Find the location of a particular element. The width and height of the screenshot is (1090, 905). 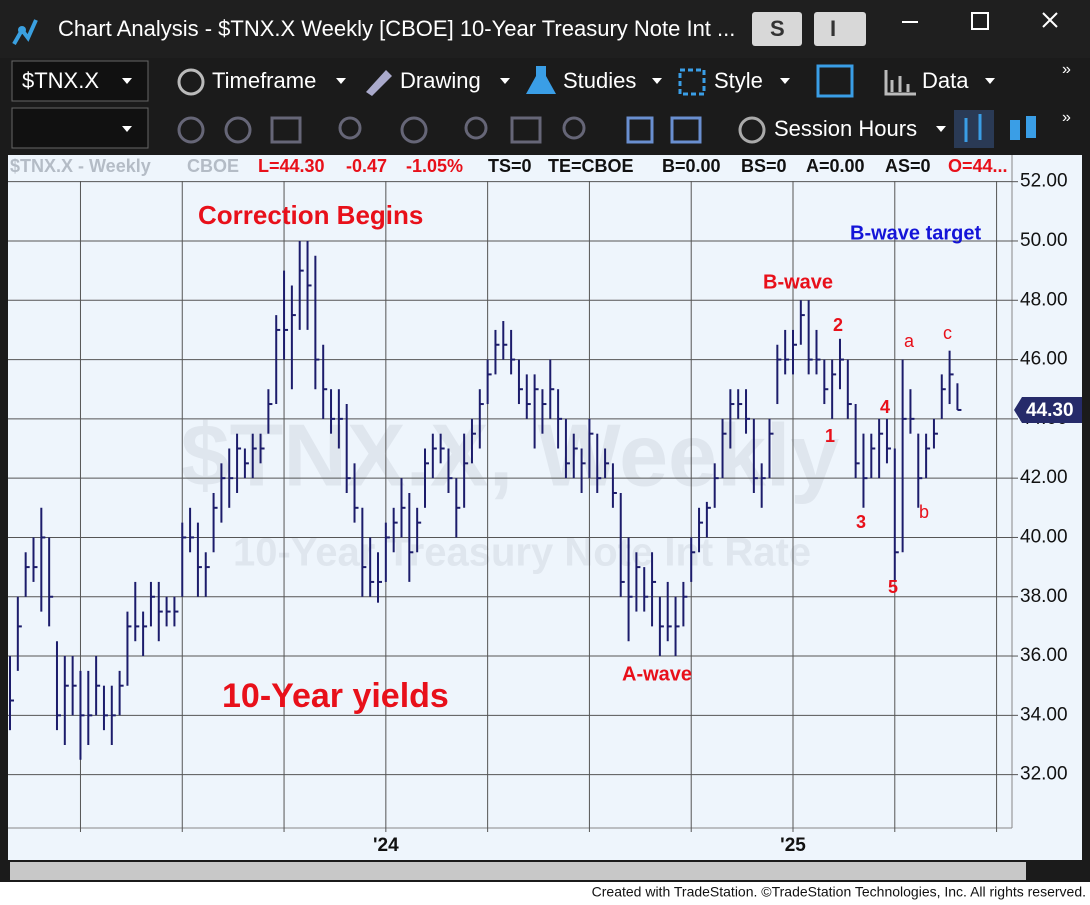

status-item: CBOE is located at coordinates (213, 166).